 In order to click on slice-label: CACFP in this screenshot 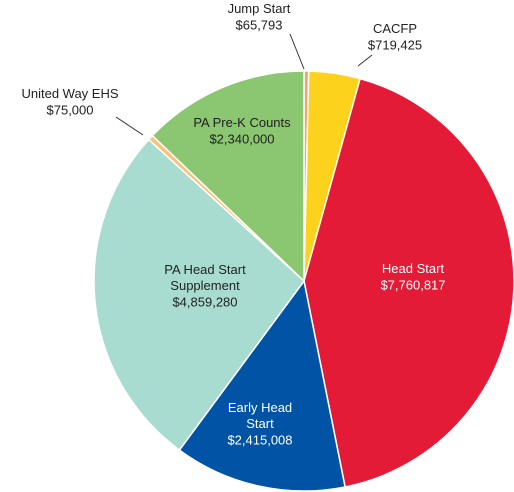, I will do `click(395, 28)`.